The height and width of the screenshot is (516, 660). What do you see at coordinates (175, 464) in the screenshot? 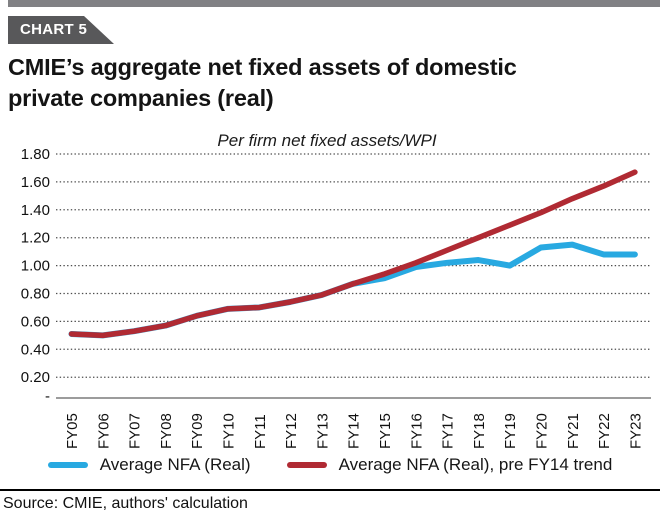
I see `legend-label-average-nfa: Average NFA (Real)` at bounding box center [175, 464].